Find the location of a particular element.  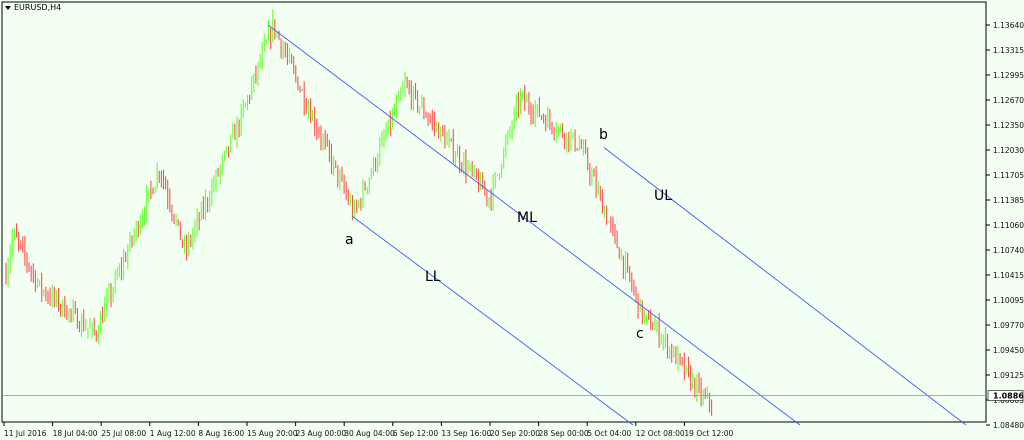

y-tick-label: 1.12030 is located at coordinates (1008, 150).